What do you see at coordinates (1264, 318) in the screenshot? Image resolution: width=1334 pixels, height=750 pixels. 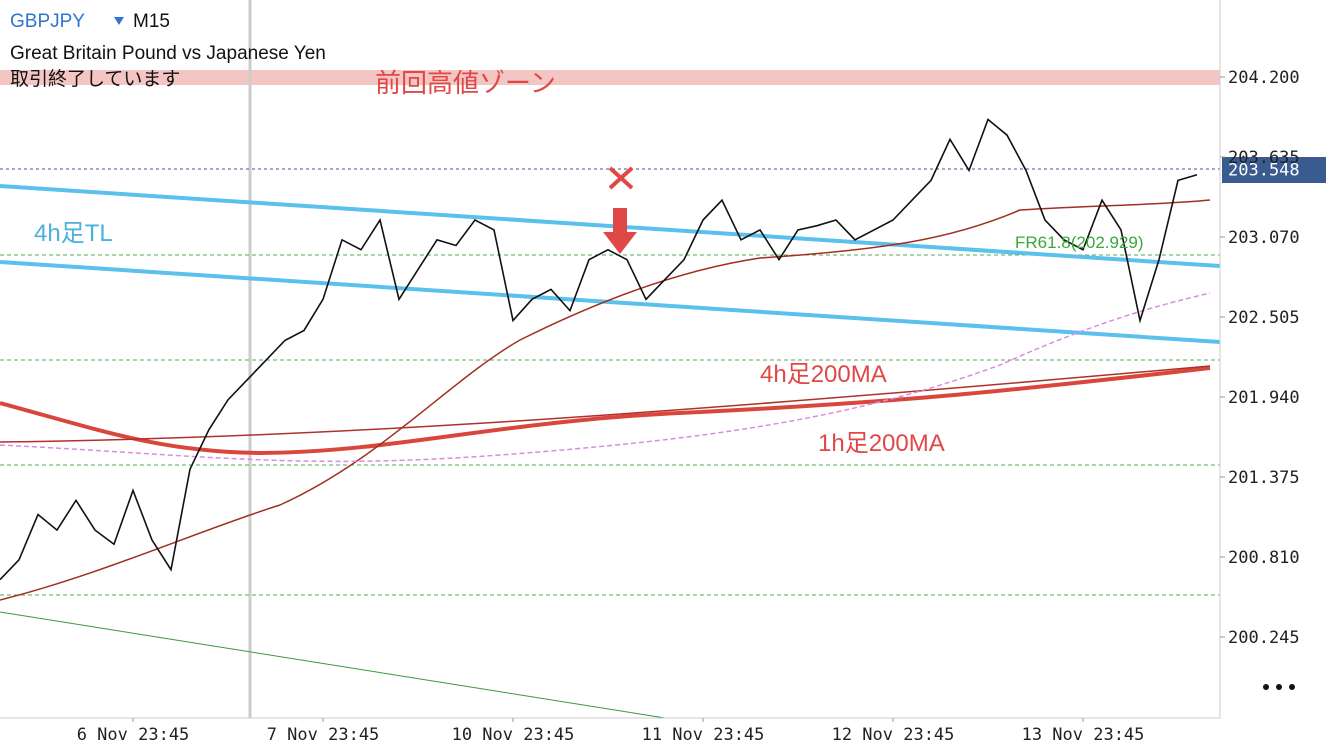 I see `y-tick-label: 202.505` at bounding box center [1264, 318].